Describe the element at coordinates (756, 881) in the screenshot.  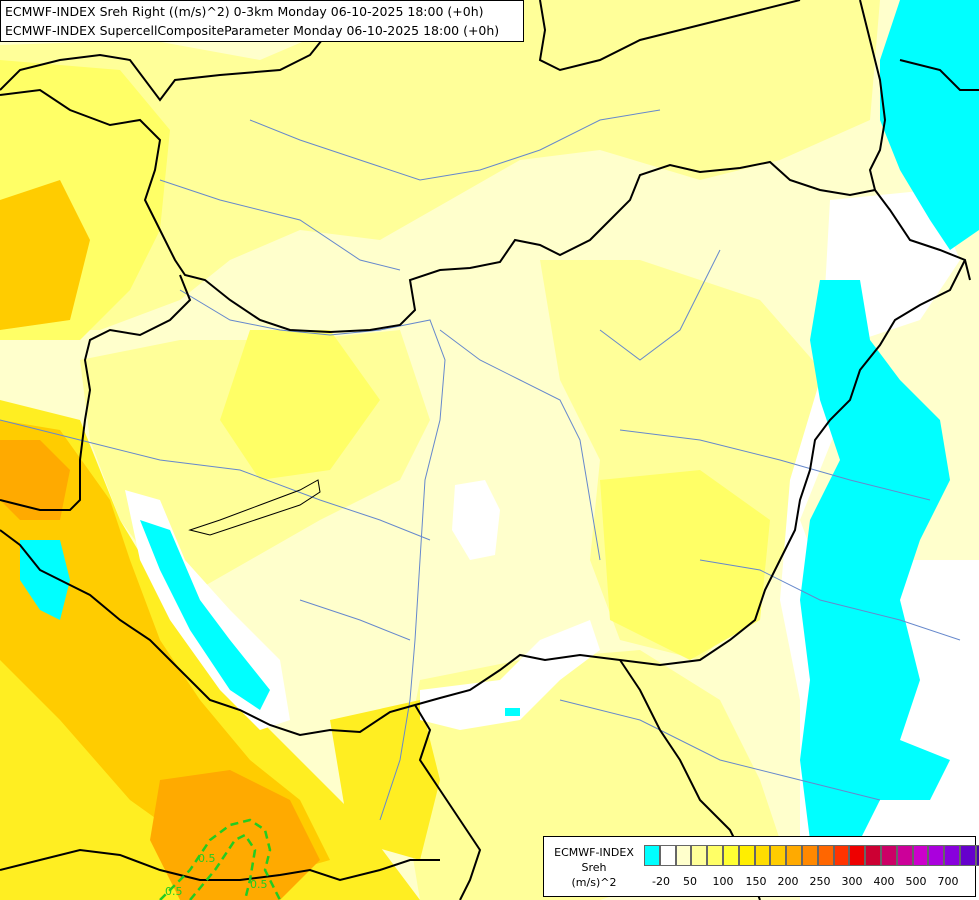
I see `legend-tick-label: 150` at that location.